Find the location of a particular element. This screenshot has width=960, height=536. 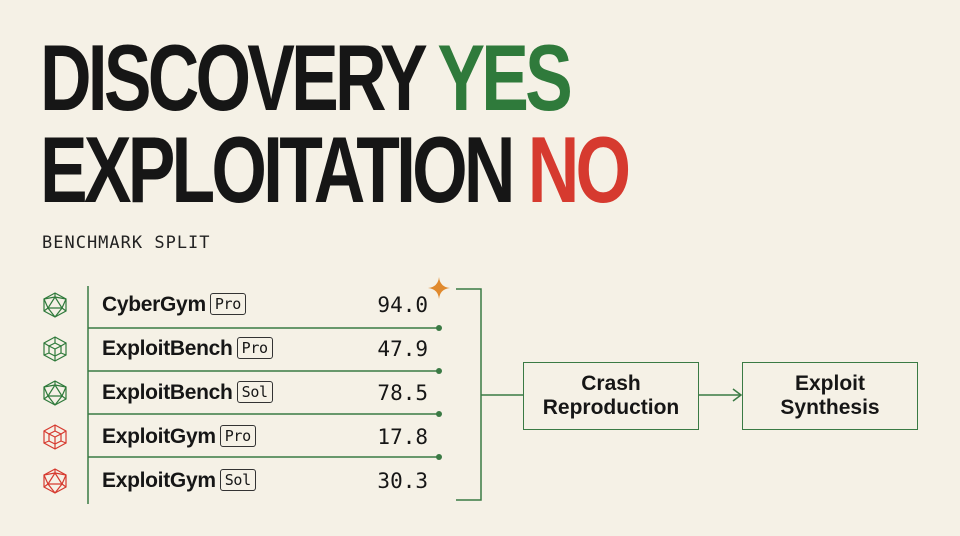

benchmark-name: ExploitBench Sol is located at coordinates (187, 393).